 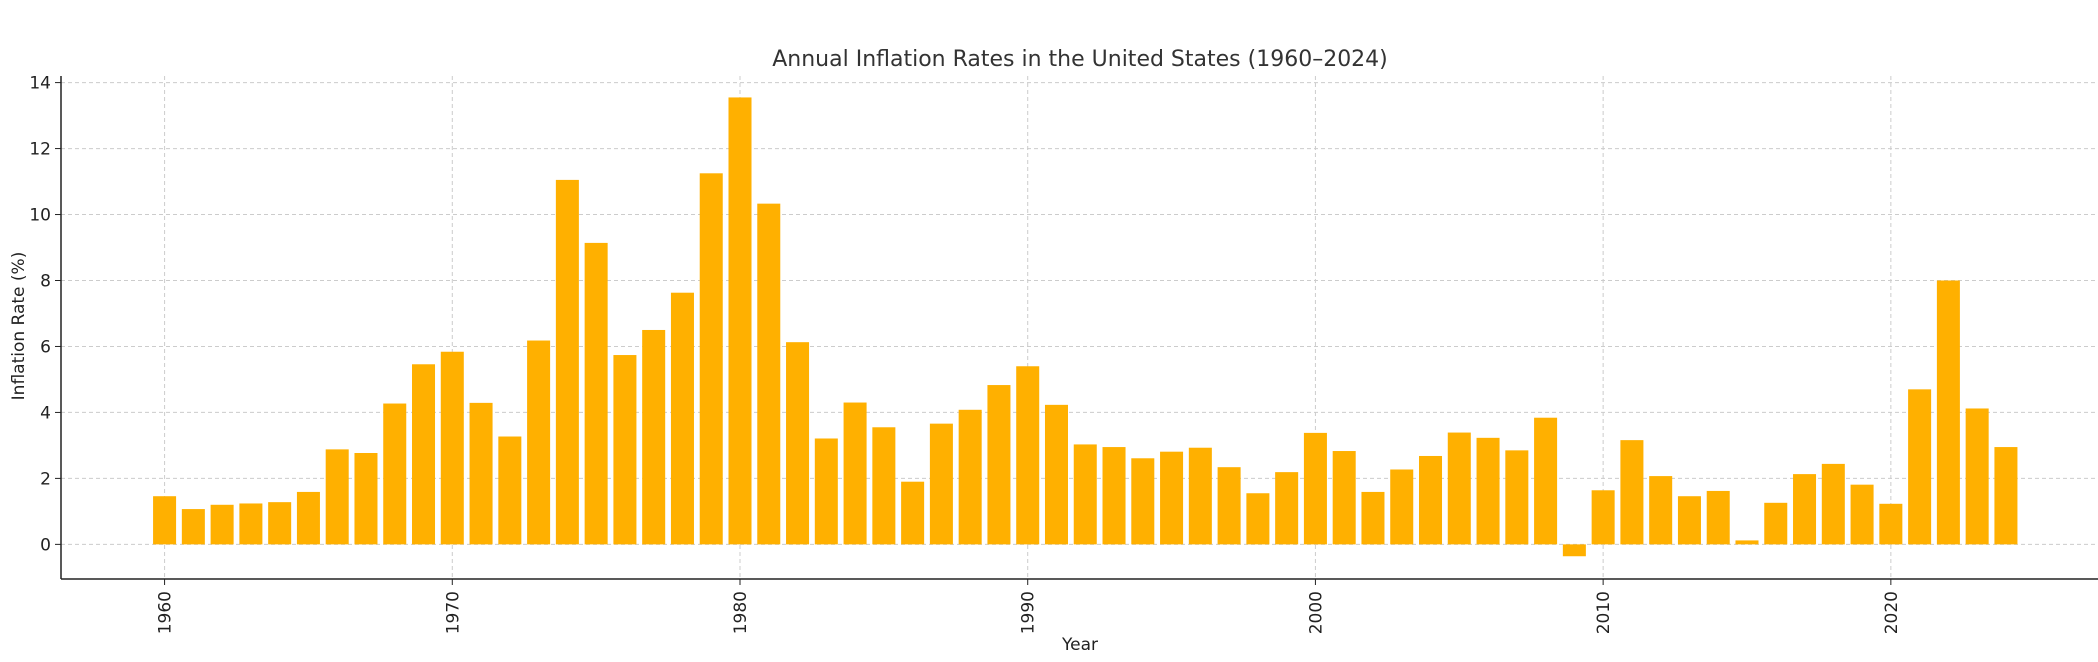 I want to click on bar-1964, so click(x=280, y=523).